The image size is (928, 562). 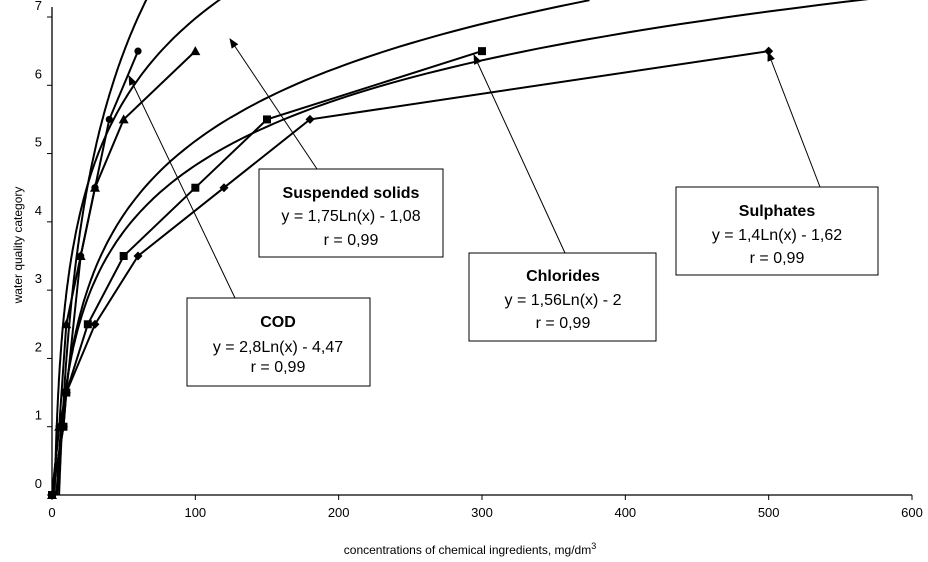 I want to click on y-tick-label: 1, so click(x=38, y=415).